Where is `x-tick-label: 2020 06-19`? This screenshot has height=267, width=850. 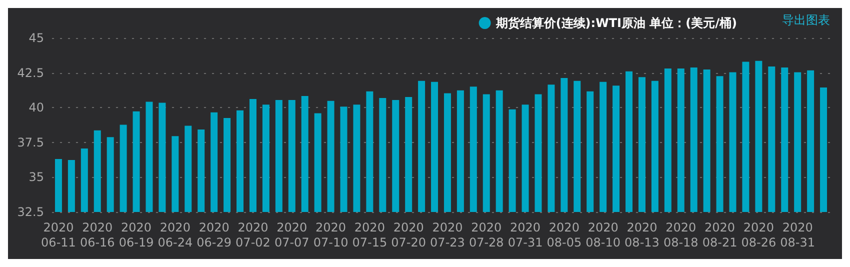 x-tick-label: 2020 06-19 is located at coordinates (136, 235).